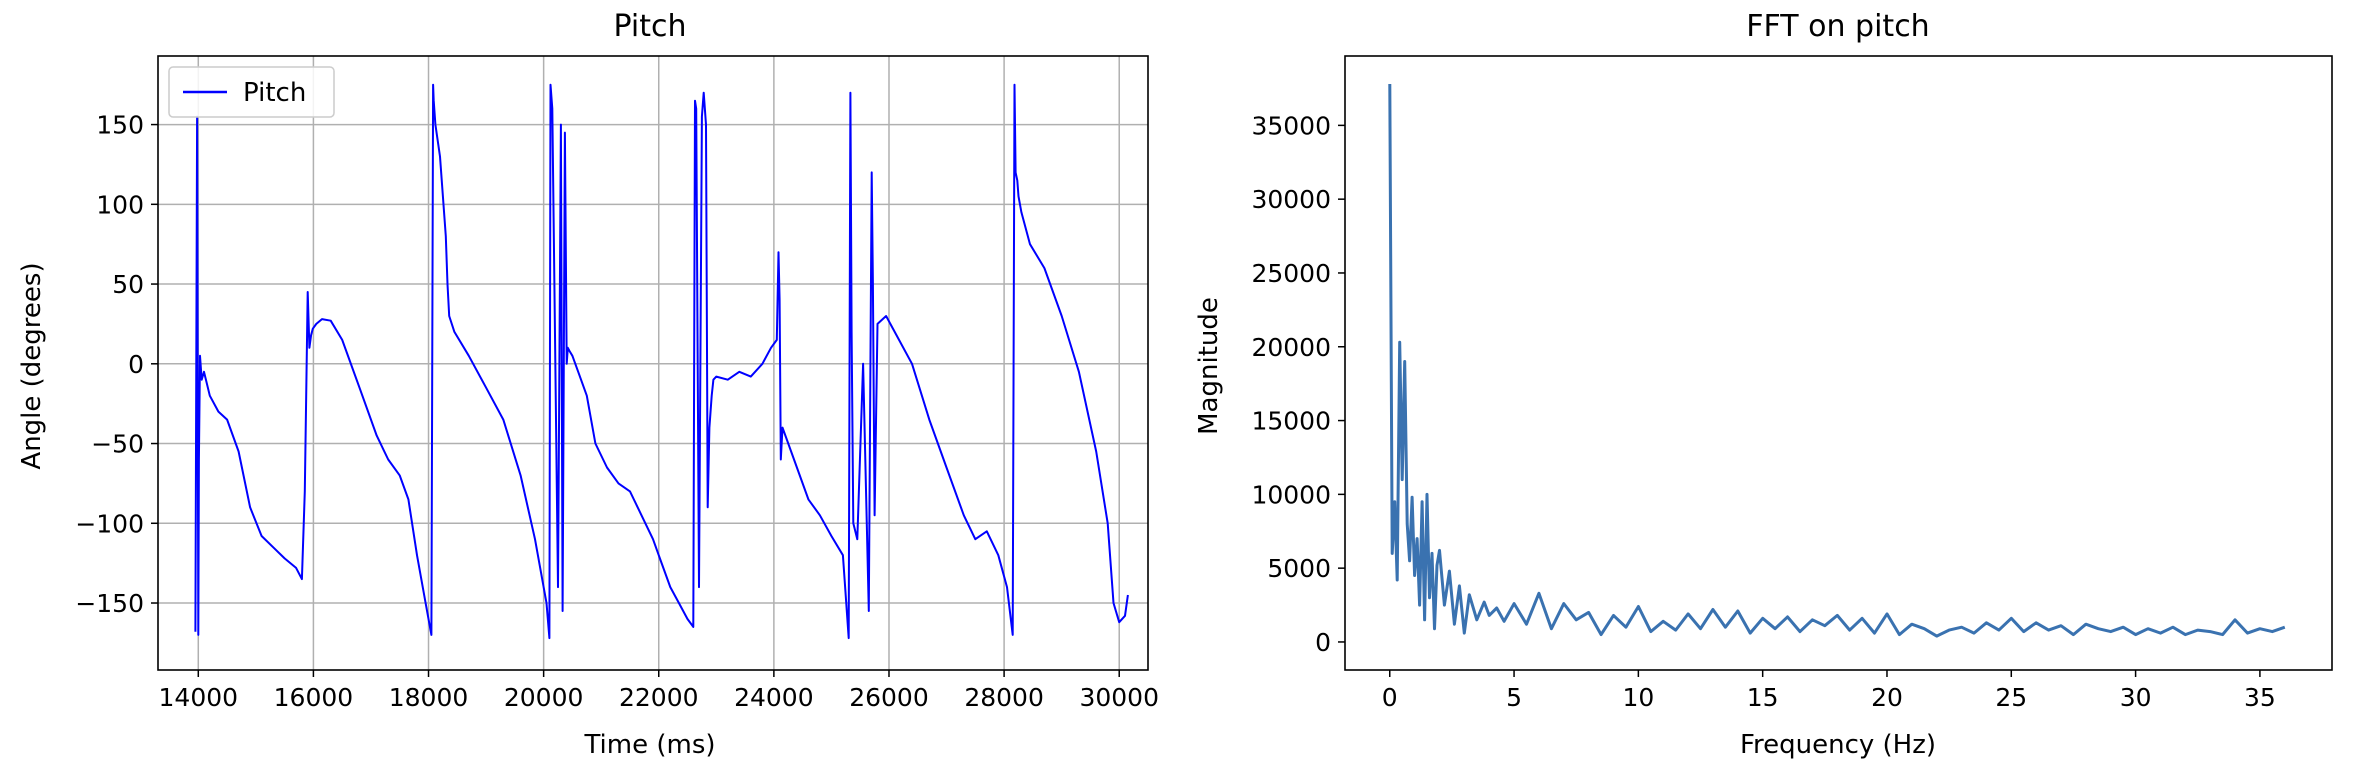 Image resolution: width=2364 pixels, height=776 pixels. I want to click on x-tick-label: 28000, so click(1004, 697).